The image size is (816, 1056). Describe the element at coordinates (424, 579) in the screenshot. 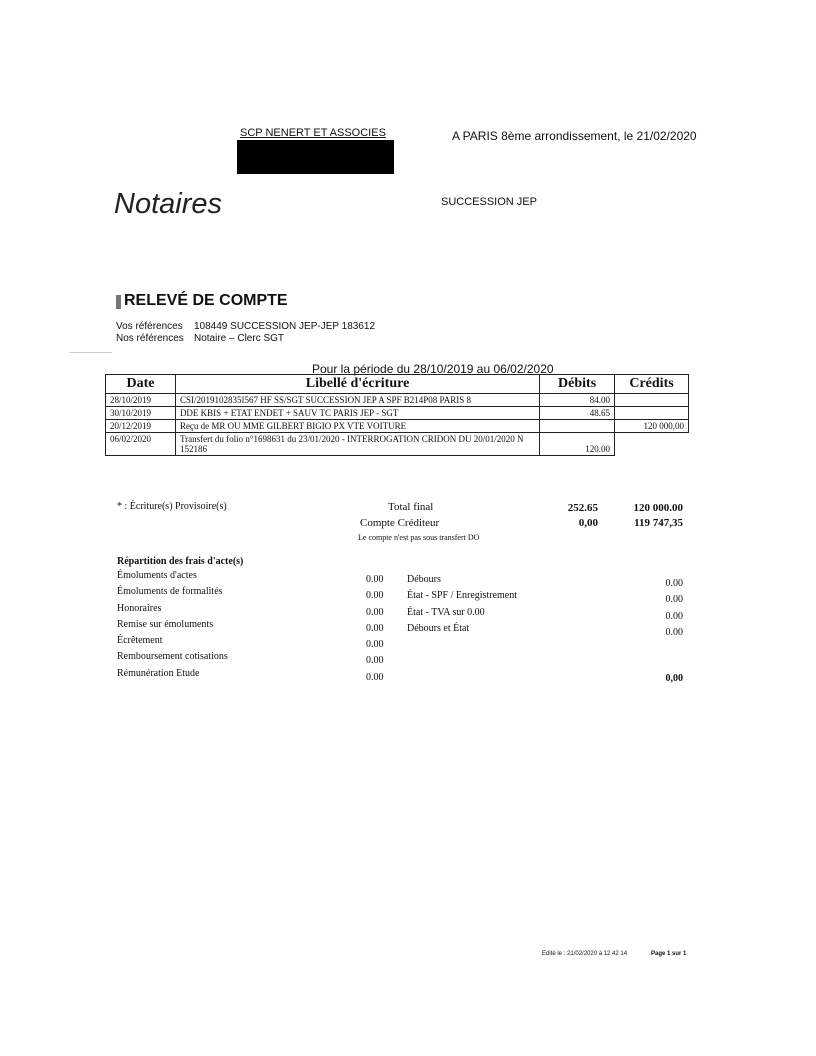

I see `fee-label: Débours` at that location.